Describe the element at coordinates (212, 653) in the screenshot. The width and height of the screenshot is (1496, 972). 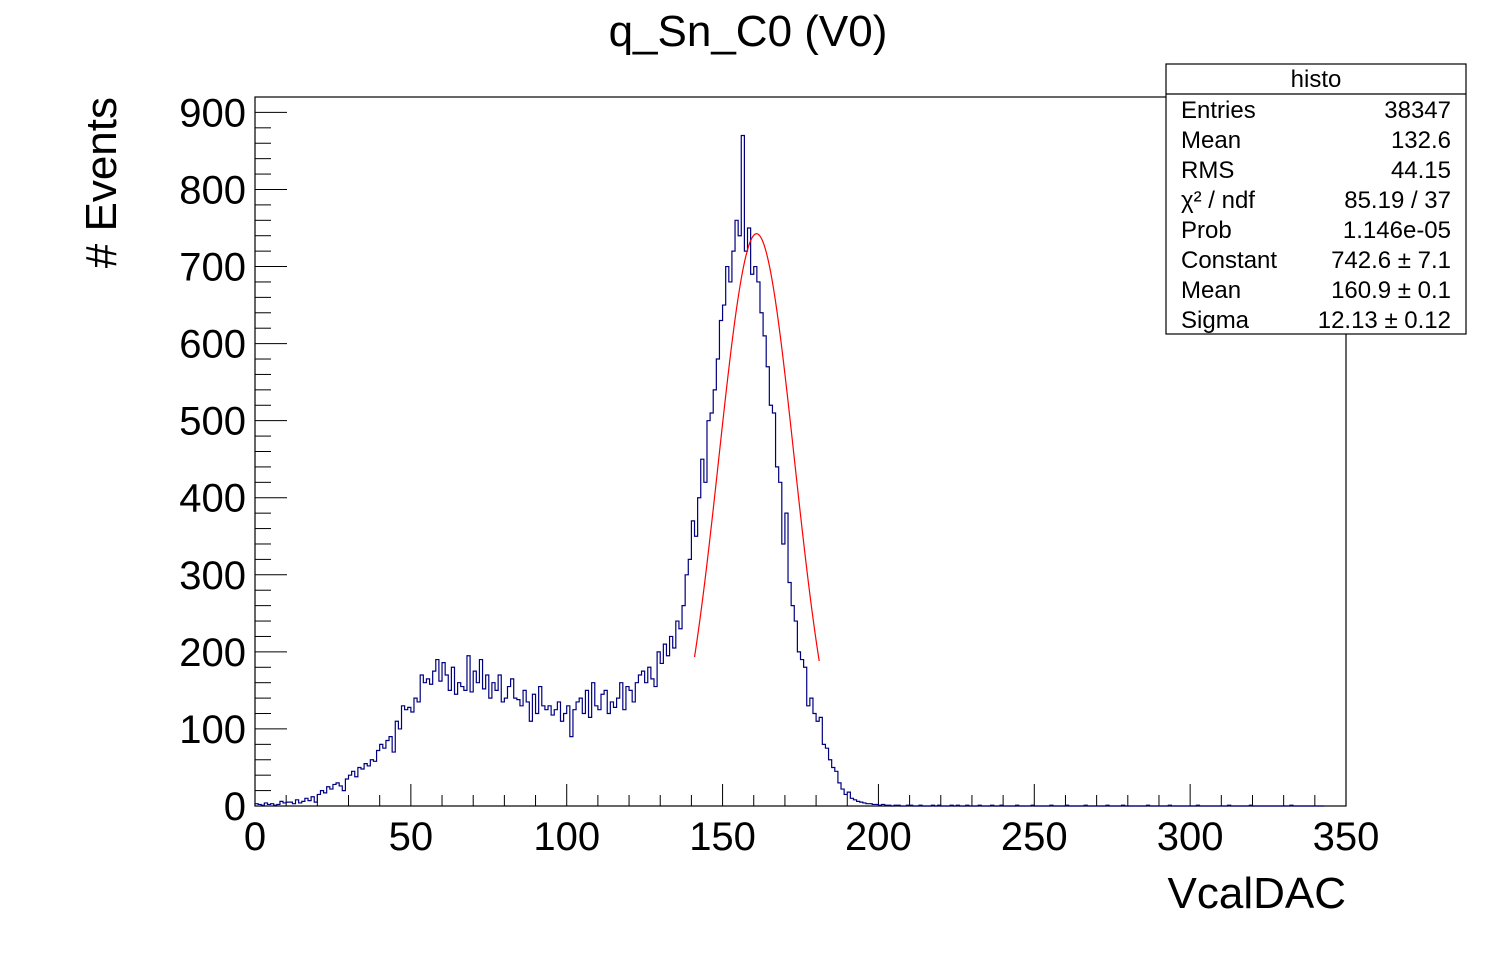
I see `y-tick-label: 200` at that location.